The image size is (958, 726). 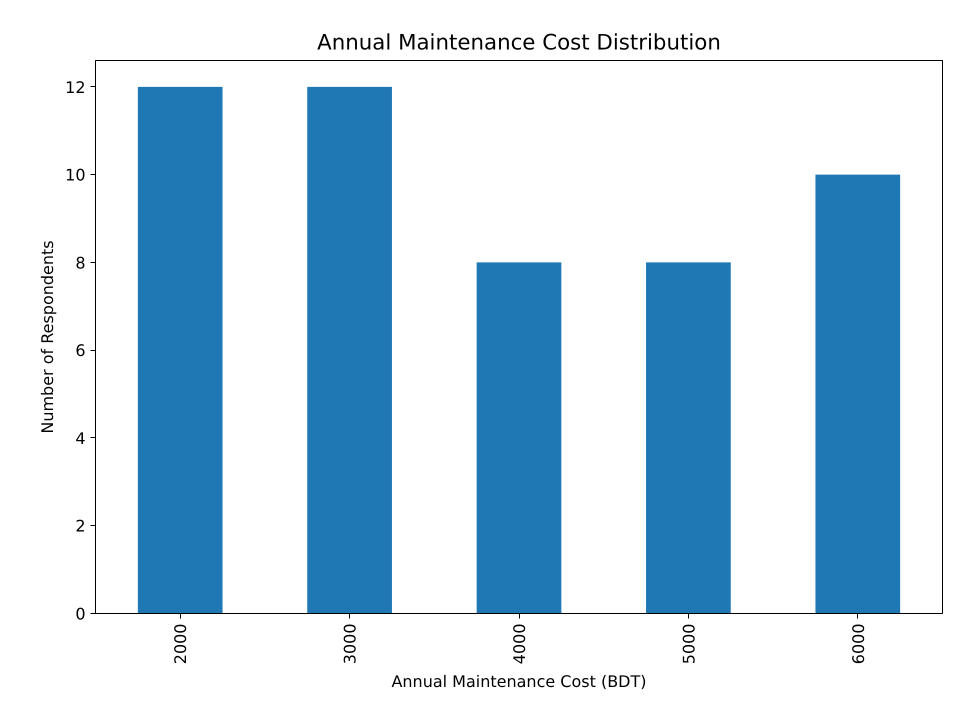 What do you see at coordinates (80, 262) in the screenshot?
I see `y-tick-label: 8` at bounding box center [80, 262].